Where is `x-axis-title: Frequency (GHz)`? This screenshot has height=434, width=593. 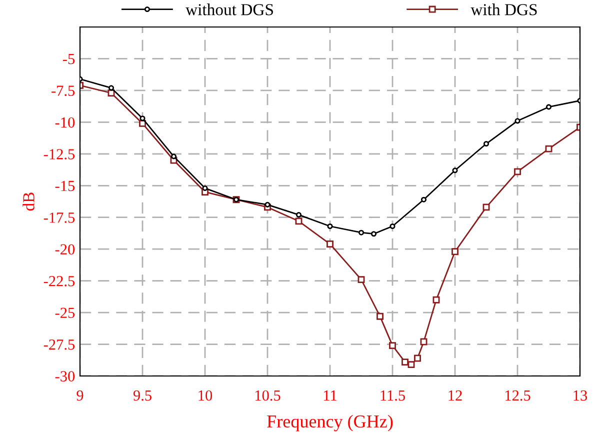
x-axis-title: Frequency (GHz) is located at coordinates (330, 423).